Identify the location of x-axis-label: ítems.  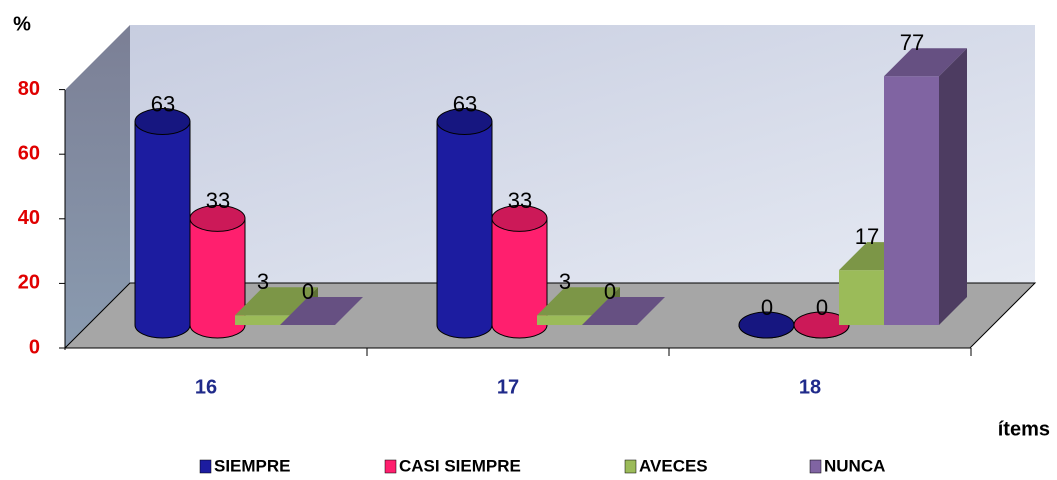
(1024, 429).